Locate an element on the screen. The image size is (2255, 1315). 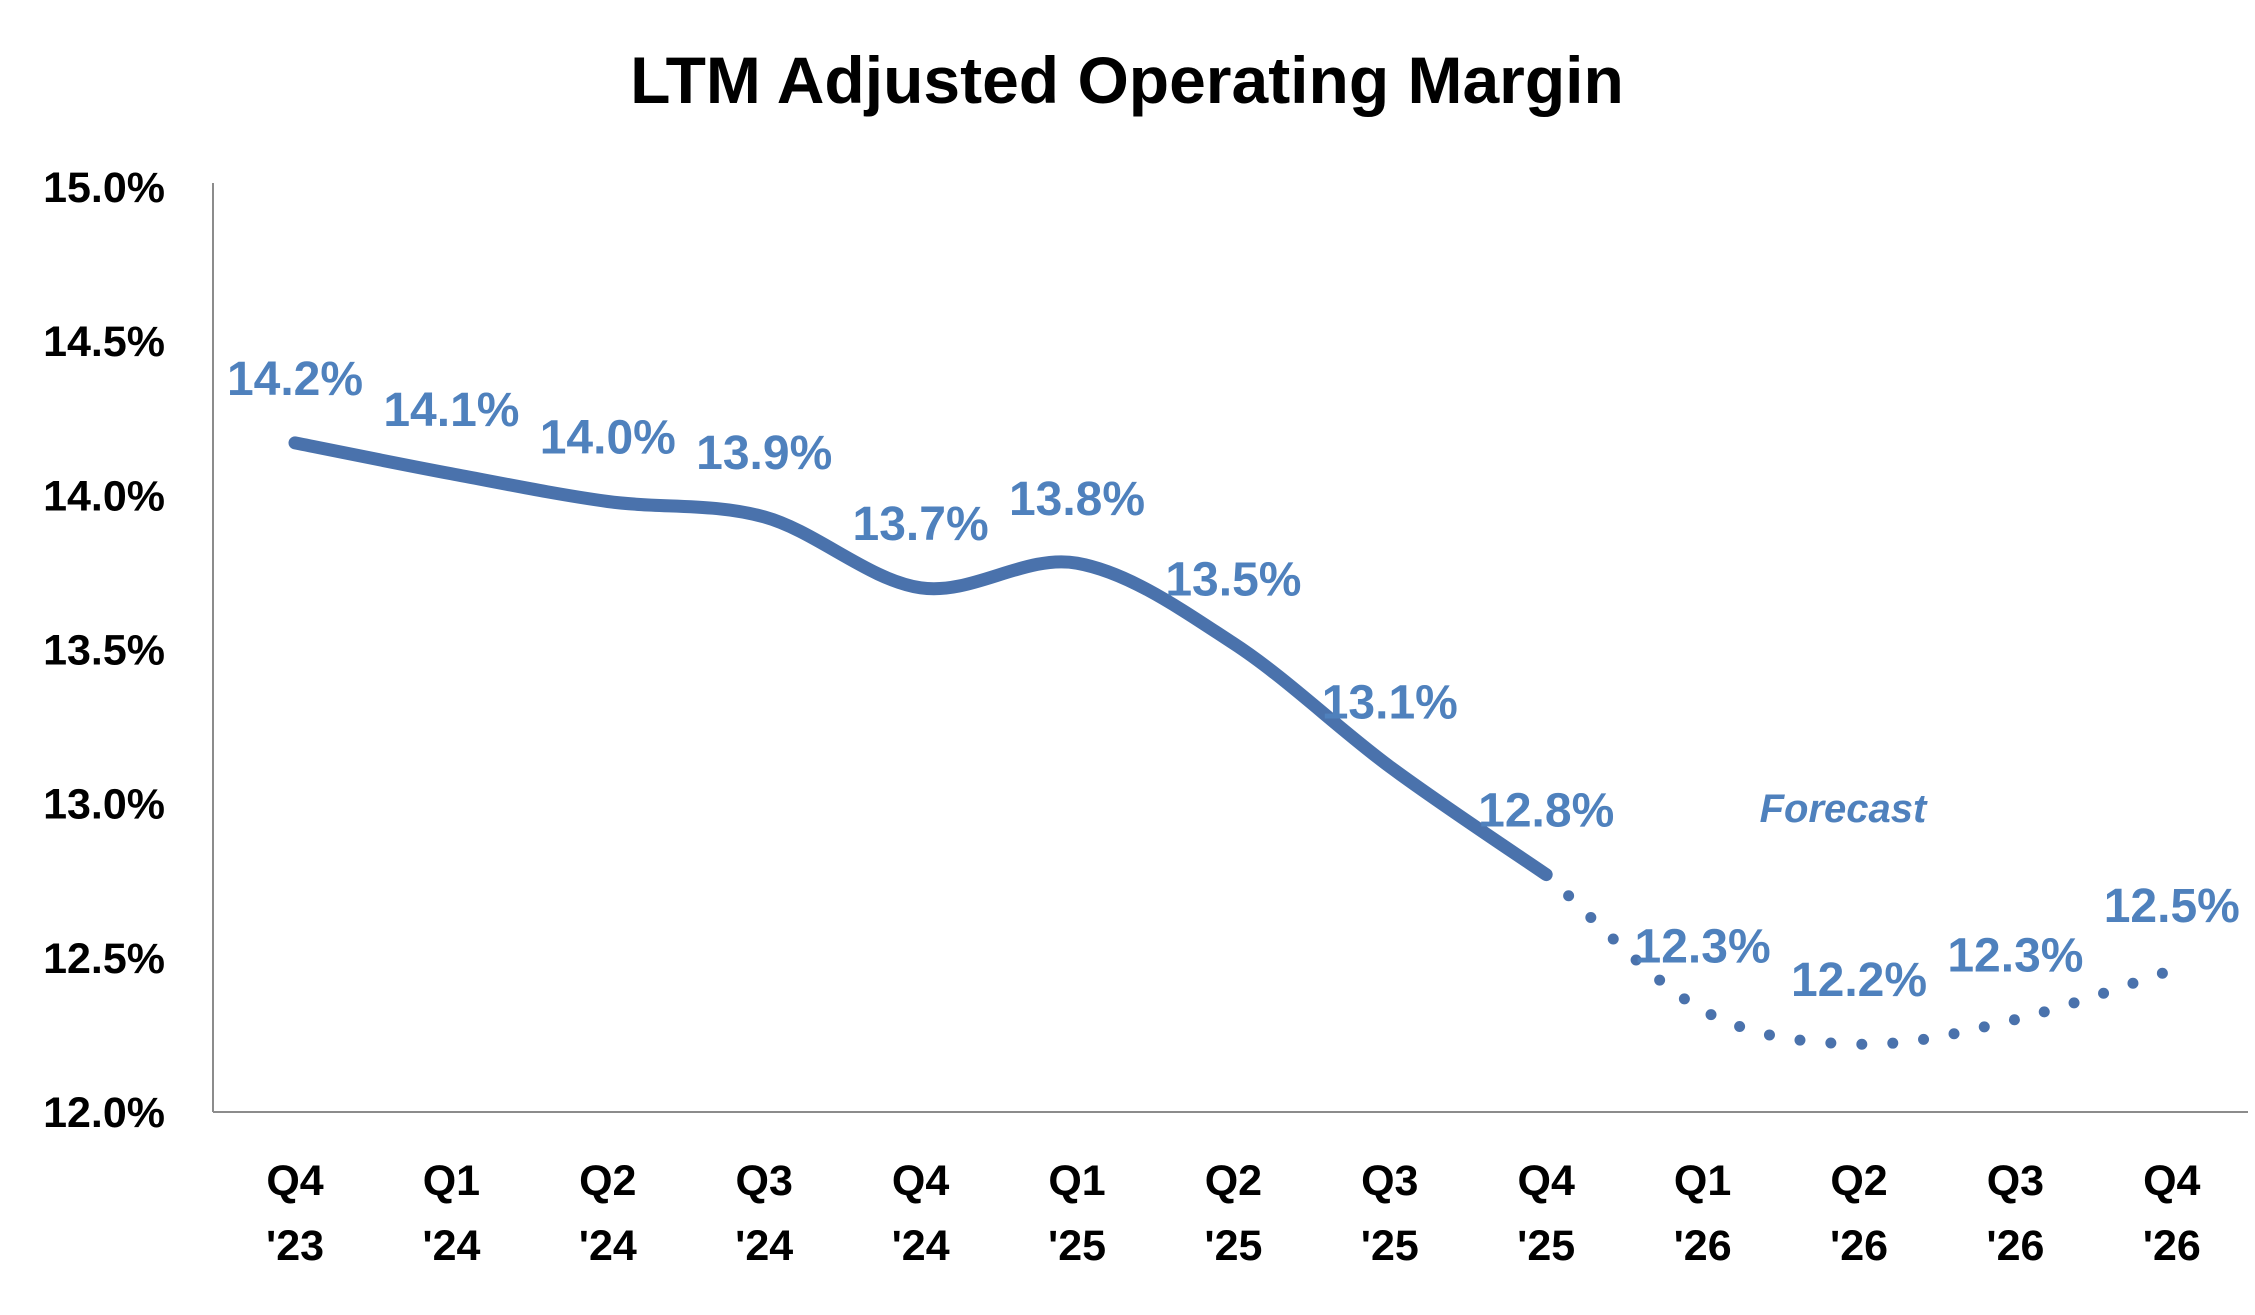
y-tick-label: 13.5% is located at coordinates (104, 651).